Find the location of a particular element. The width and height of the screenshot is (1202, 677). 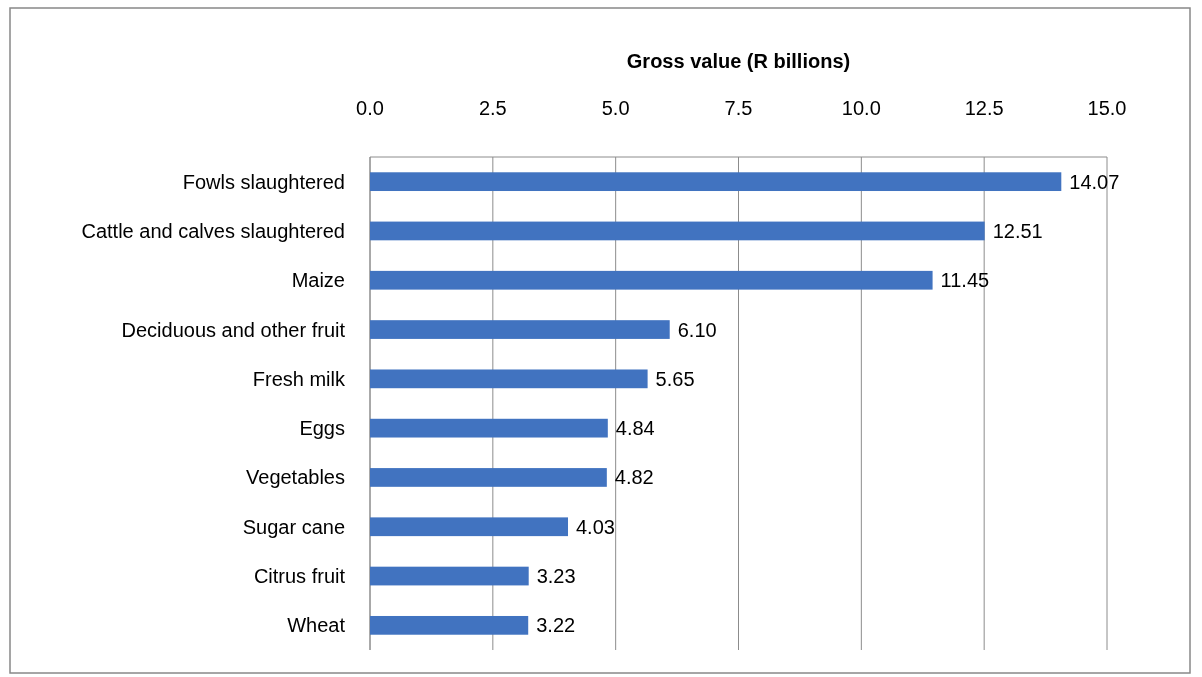

y-tick-label: Cattle and calves slaughtered is located at coordinates (213, 230).